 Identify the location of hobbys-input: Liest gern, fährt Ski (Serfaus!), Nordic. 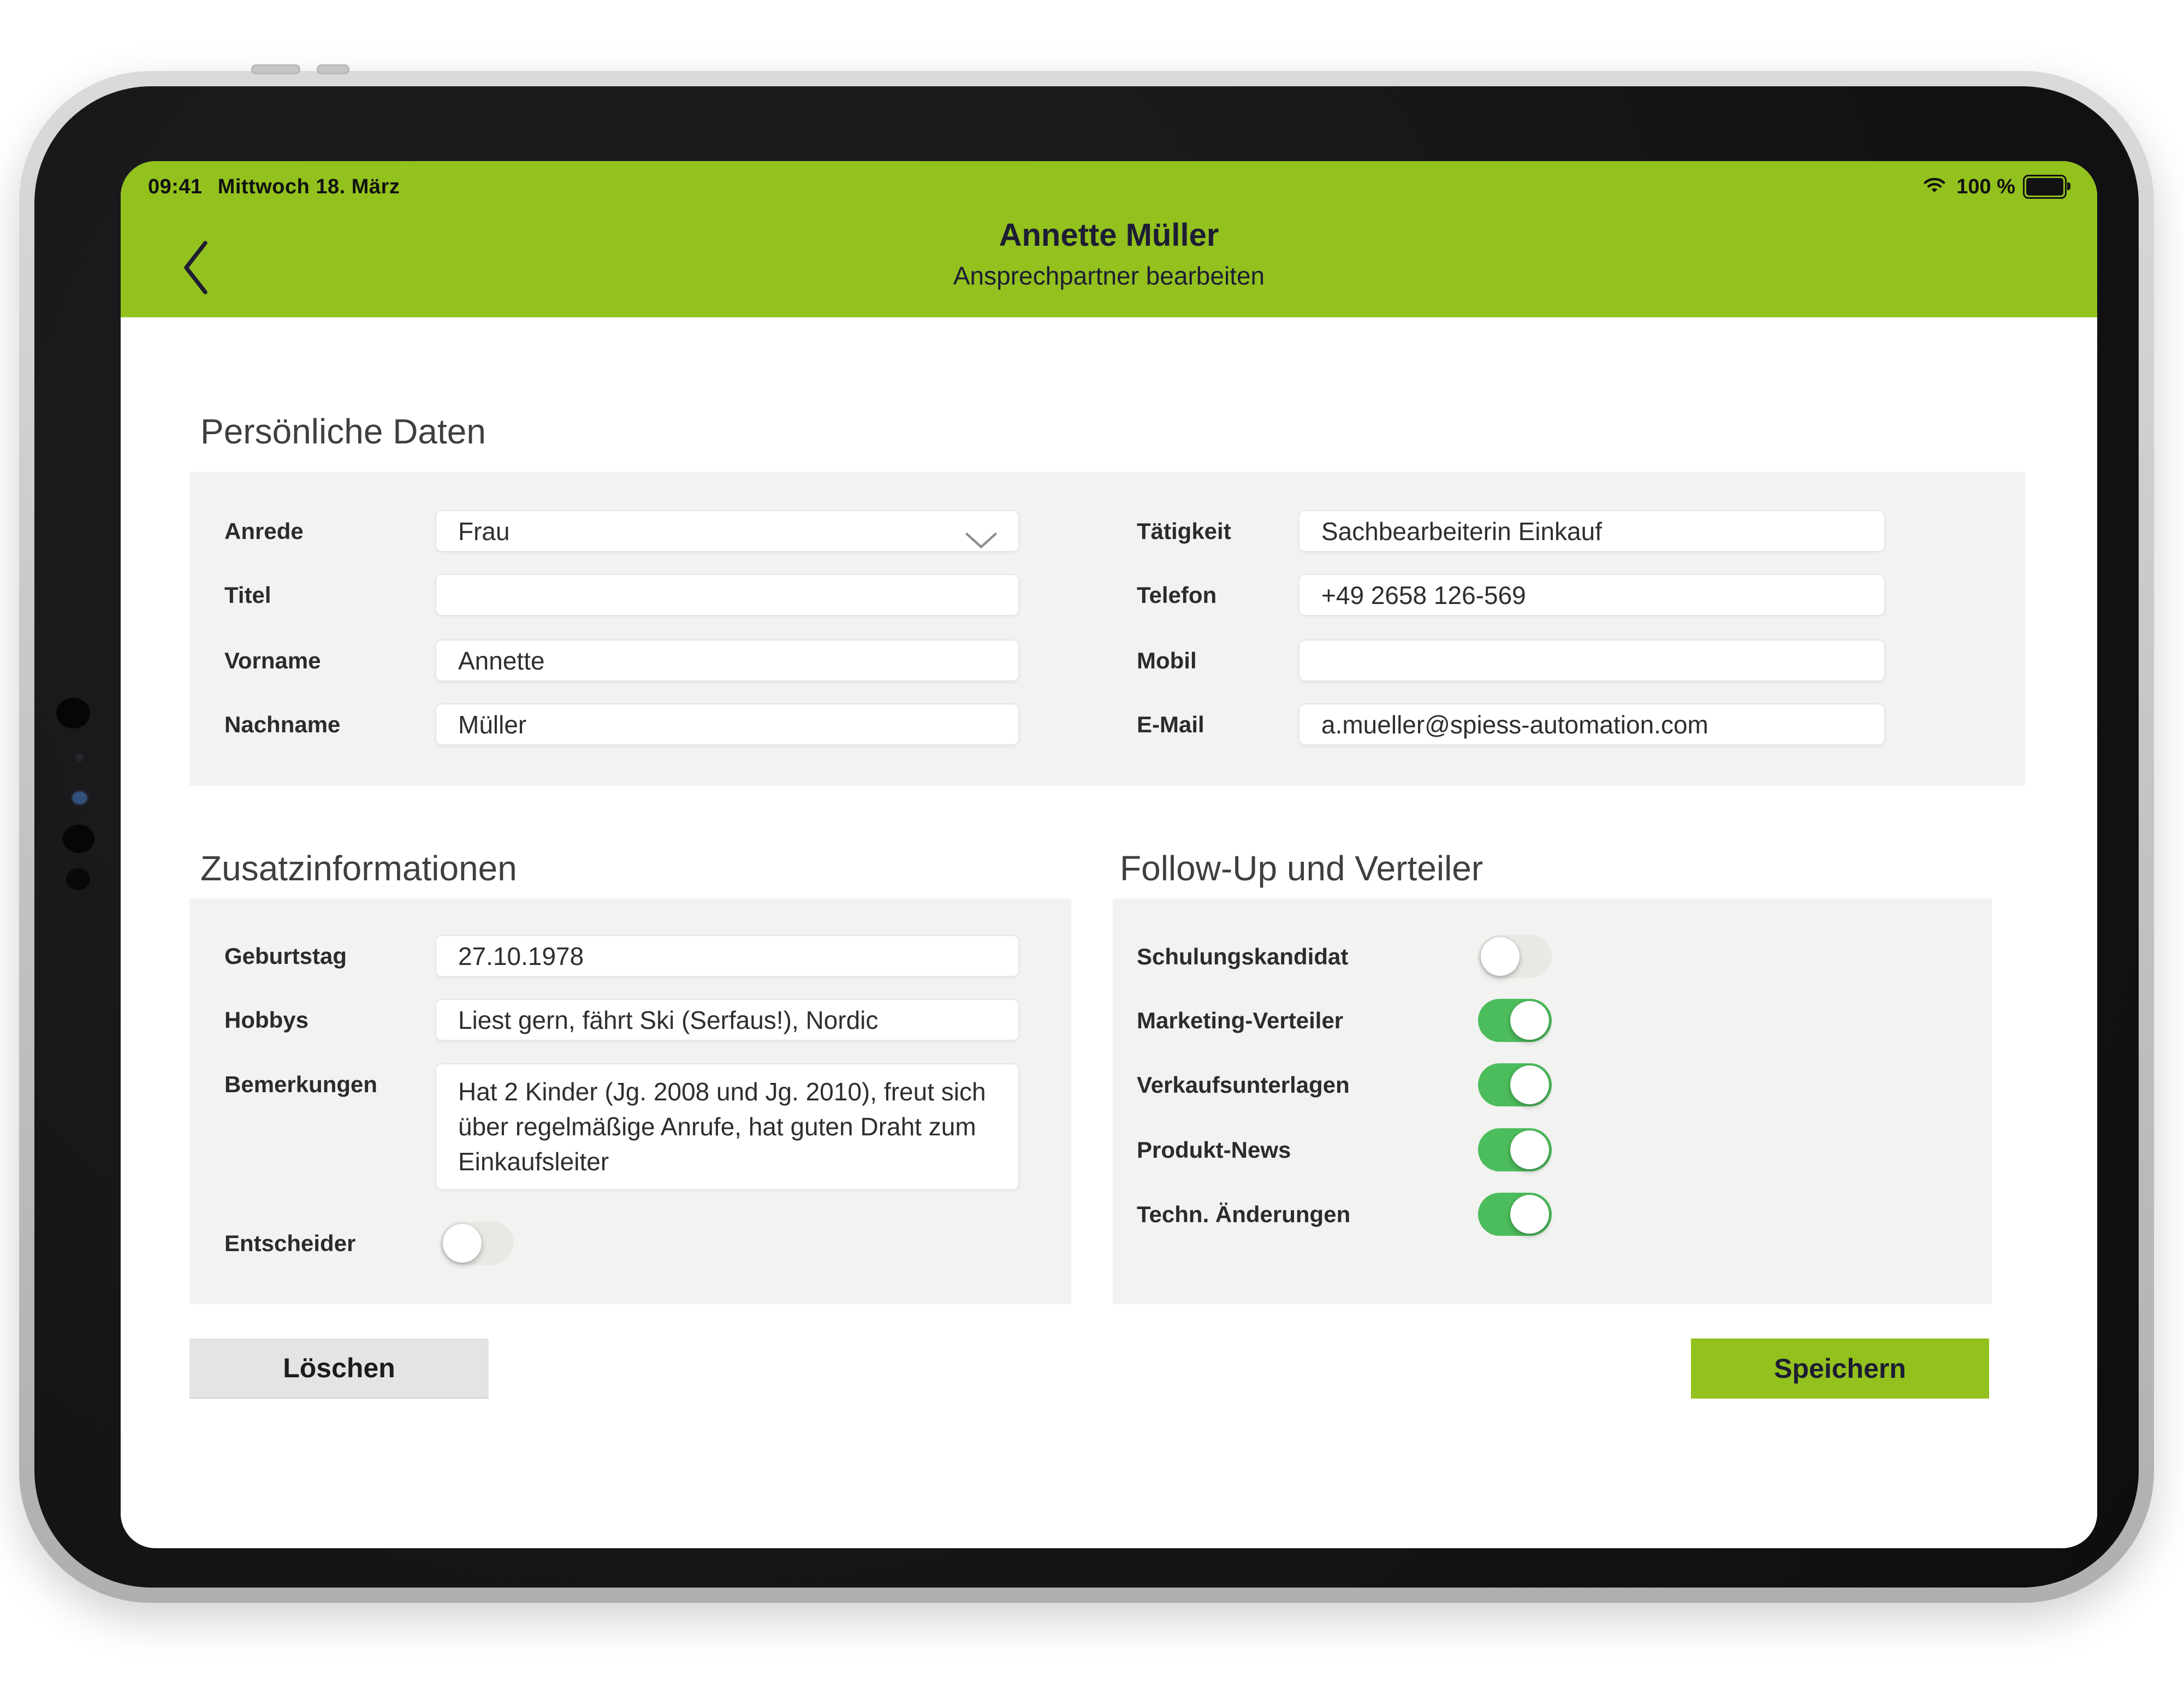
(727, 1020).